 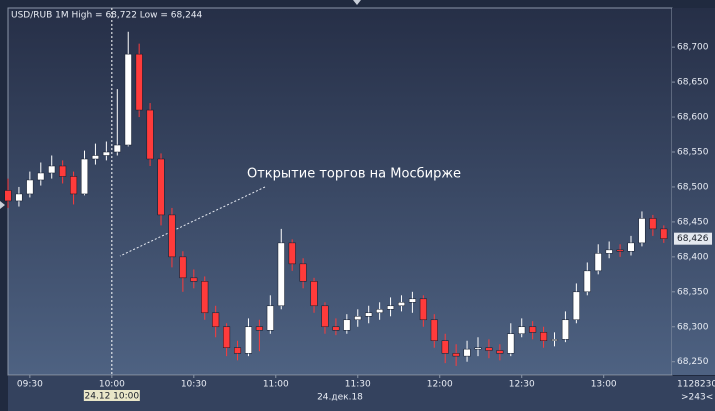 What do you see at coordinates (693, 257) in the screenshot?
I see `y-tick-label: 68,400` at bounding box center [693, 257].